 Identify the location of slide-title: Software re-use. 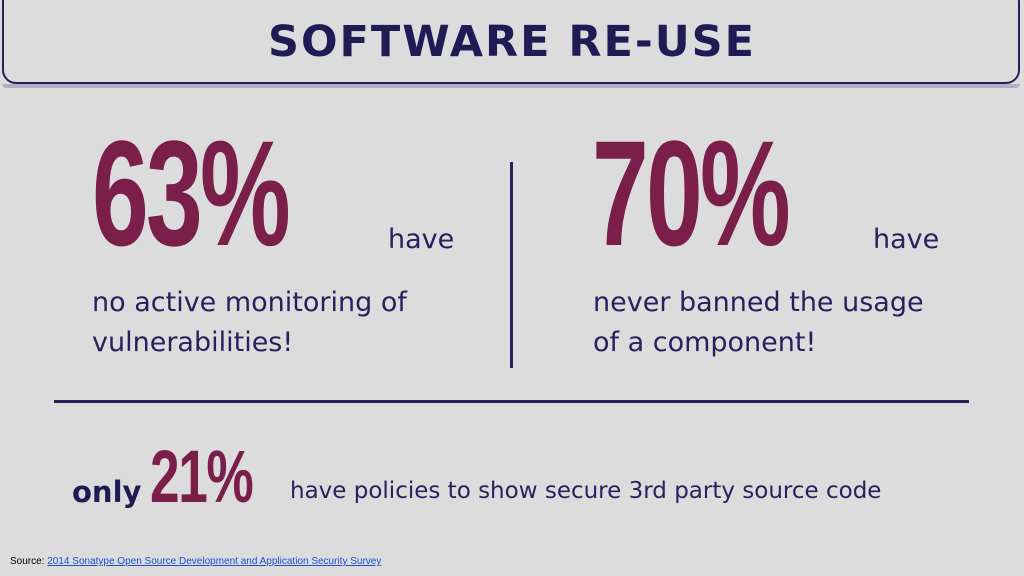
(512, 42).